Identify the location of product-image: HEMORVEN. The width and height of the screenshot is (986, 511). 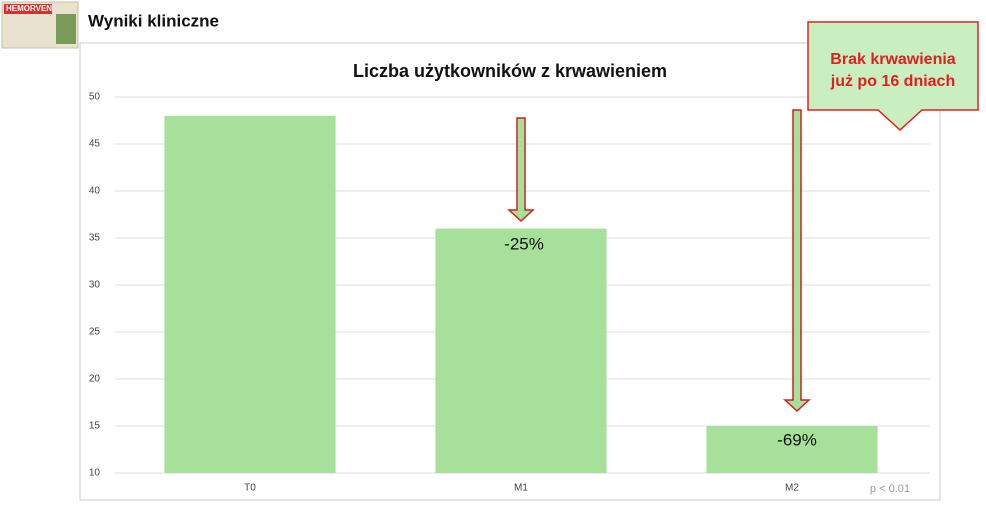
(40, 25).